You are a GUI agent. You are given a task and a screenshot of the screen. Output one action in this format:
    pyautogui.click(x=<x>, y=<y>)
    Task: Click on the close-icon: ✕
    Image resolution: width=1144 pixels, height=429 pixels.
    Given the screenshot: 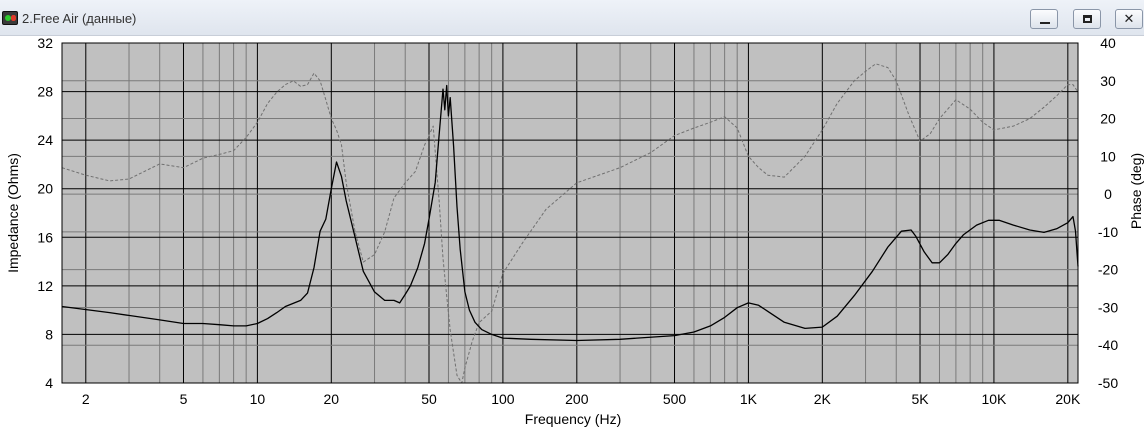 What is the action you would take?
    pyautogui.click(x=1129, y=18)
    